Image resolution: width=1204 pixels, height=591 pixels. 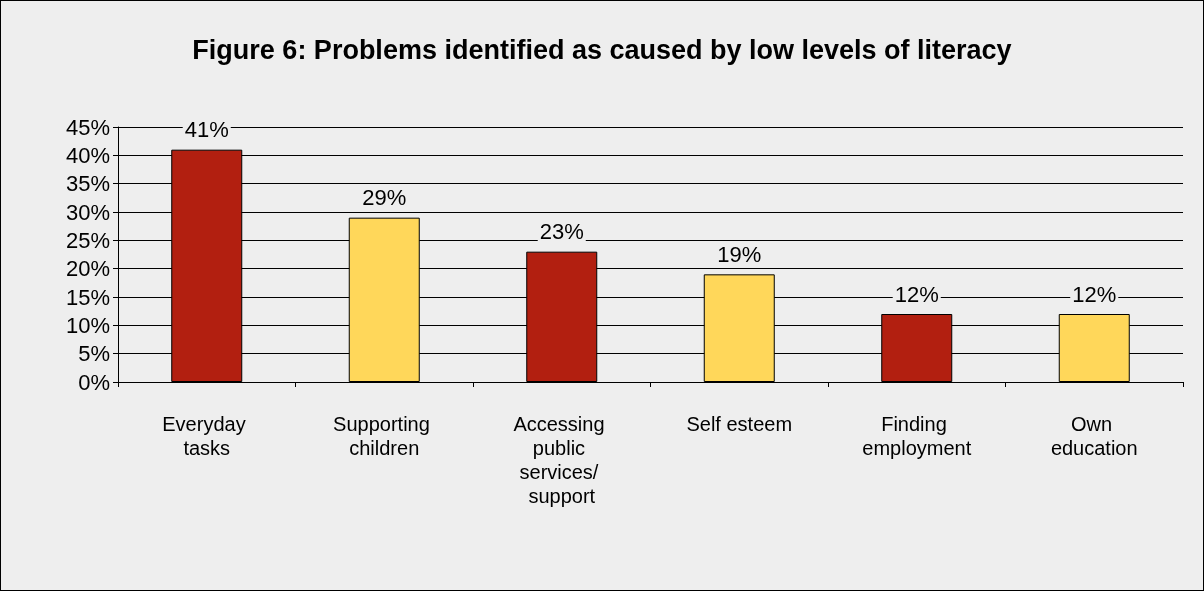 I want to click on data-label: 23%, so click(x=561, y=232).